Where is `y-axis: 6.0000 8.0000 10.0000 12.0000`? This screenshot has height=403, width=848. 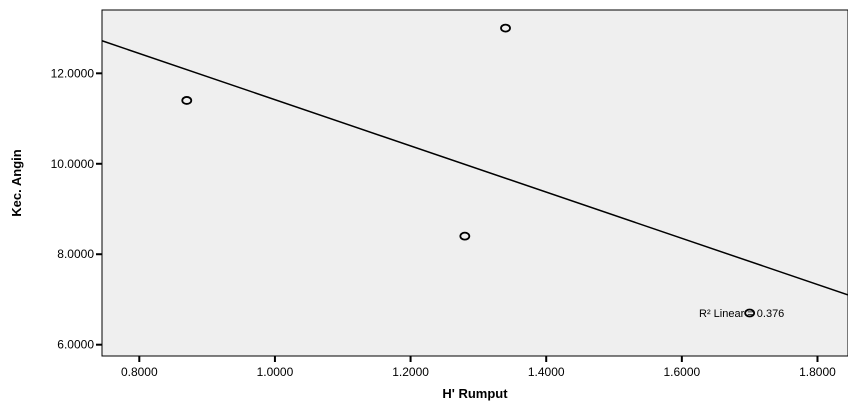
y-axis: 6.0000 8.0000 10.0000 12.0000 is located at coordinates (76, 209).